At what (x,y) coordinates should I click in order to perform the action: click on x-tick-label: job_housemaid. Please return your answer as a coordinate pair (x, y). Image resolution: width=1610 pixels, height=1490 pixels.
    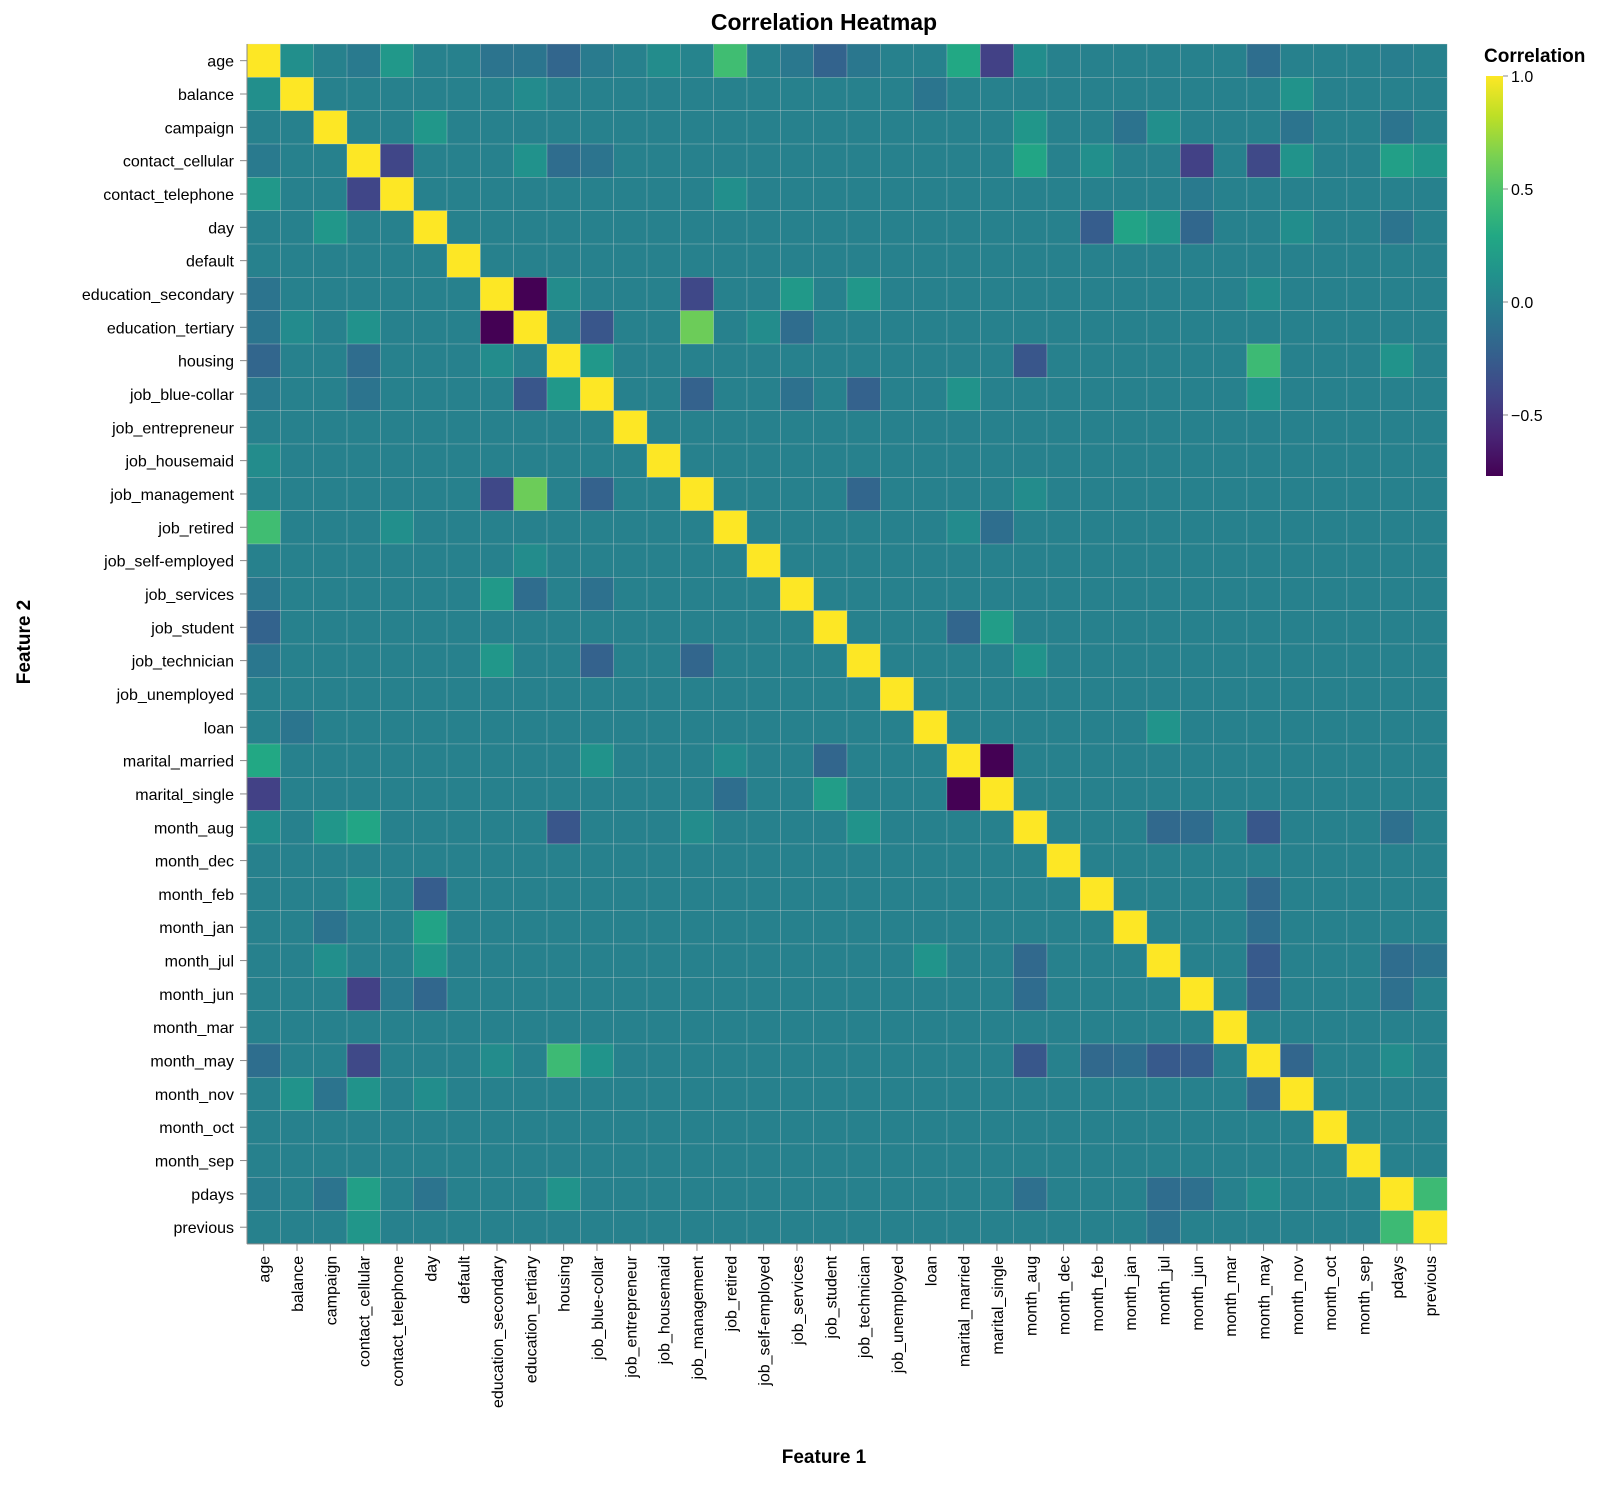
    Looking at the image, I should click on (665, 1311).